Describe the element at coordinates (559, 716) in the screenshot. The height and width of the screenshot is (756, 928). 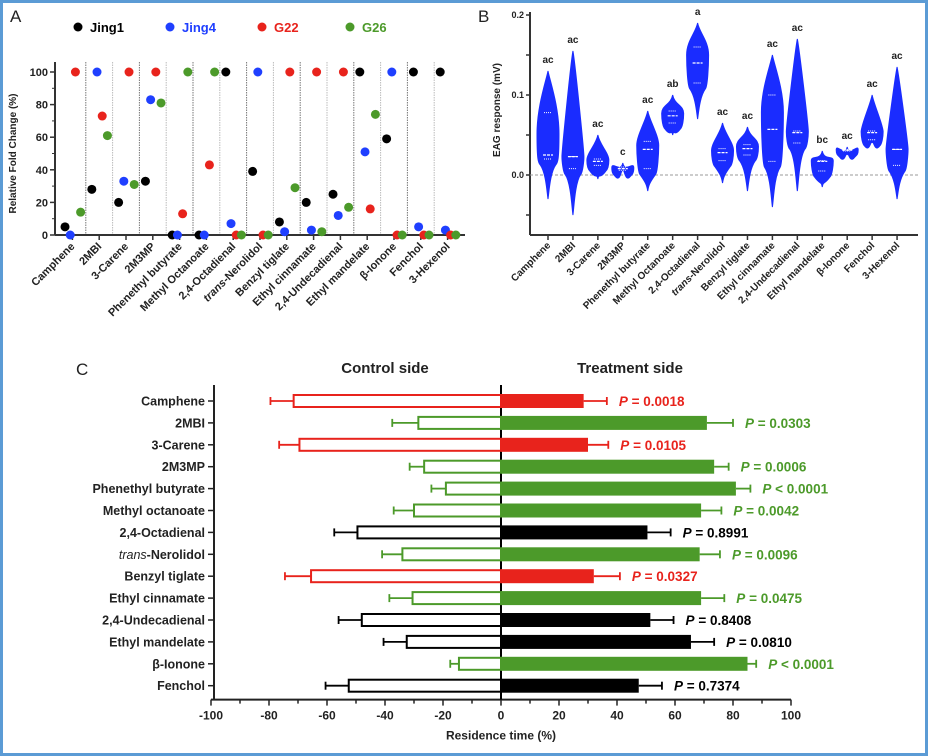
I see `x-tick-label: 20` at that location.